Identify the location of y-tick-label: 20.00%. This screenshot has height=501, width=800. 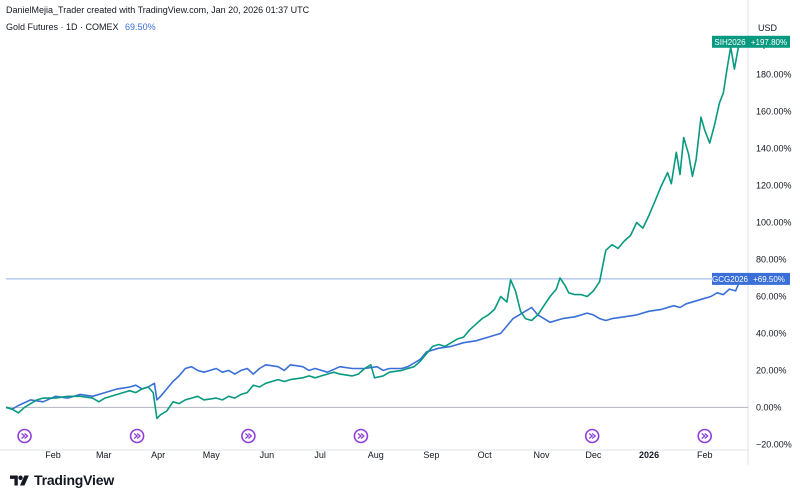
(771, 370).